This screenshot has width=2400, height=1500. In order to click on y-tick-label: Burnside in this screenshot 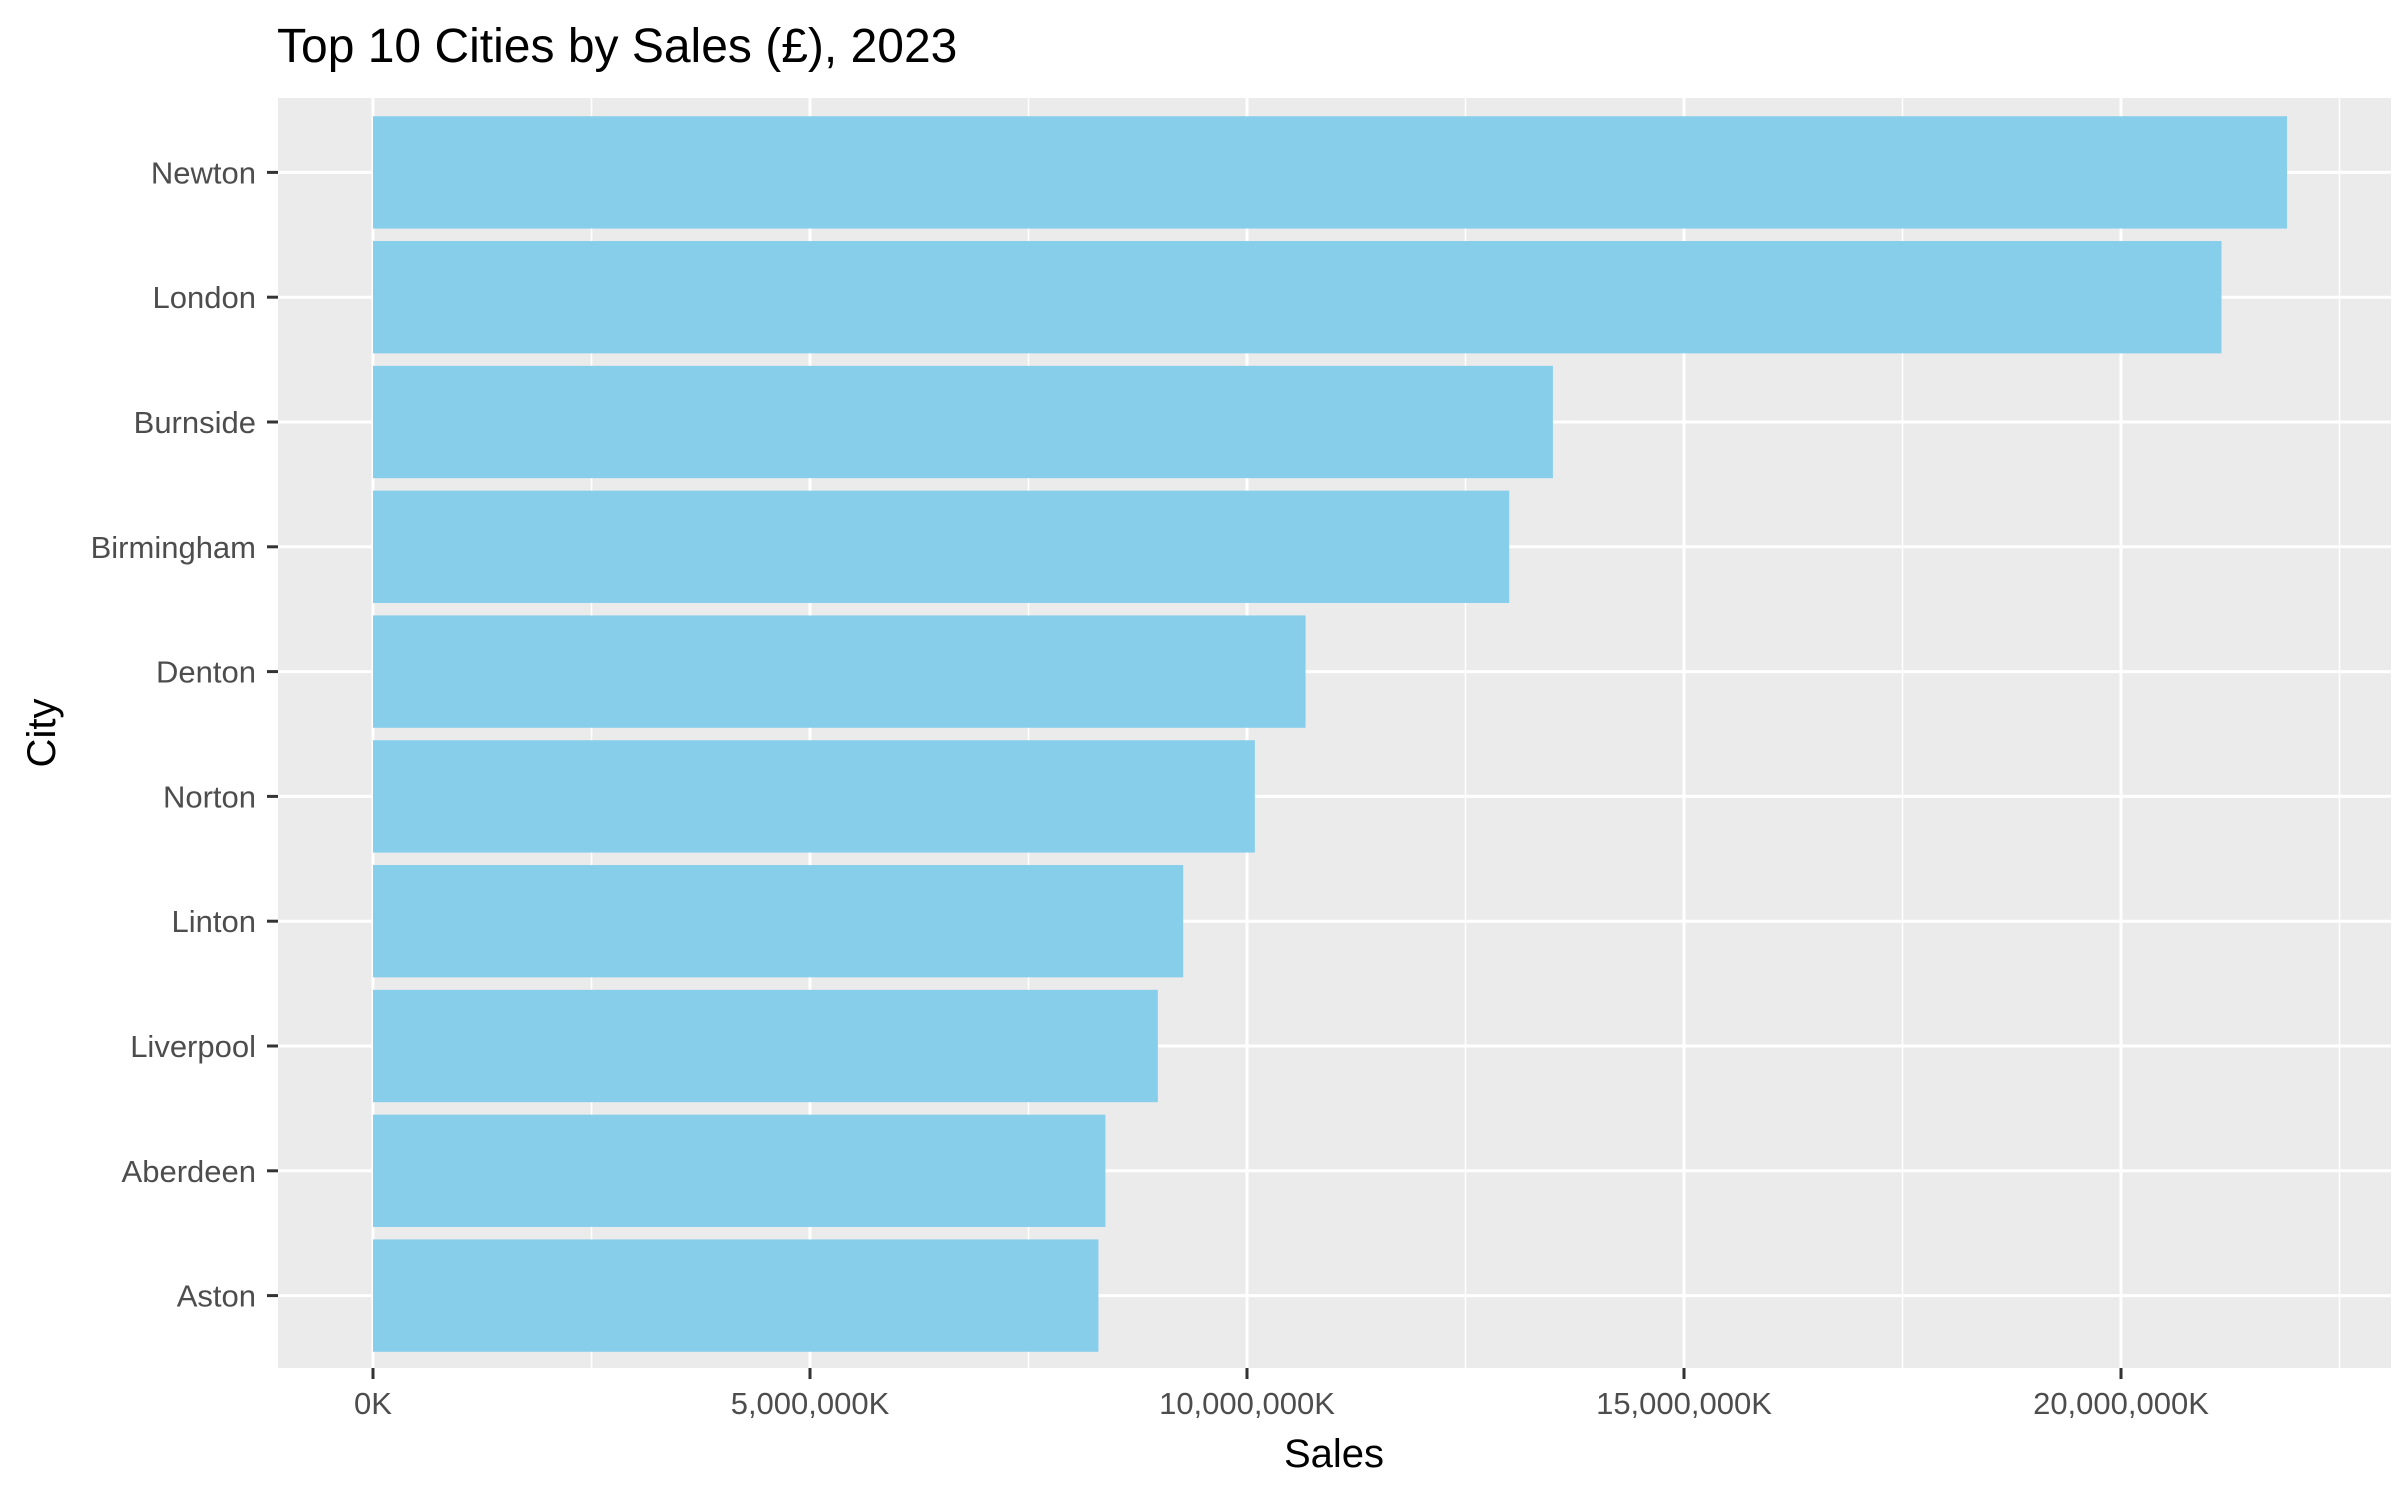, I will do `click(195, 422)`.